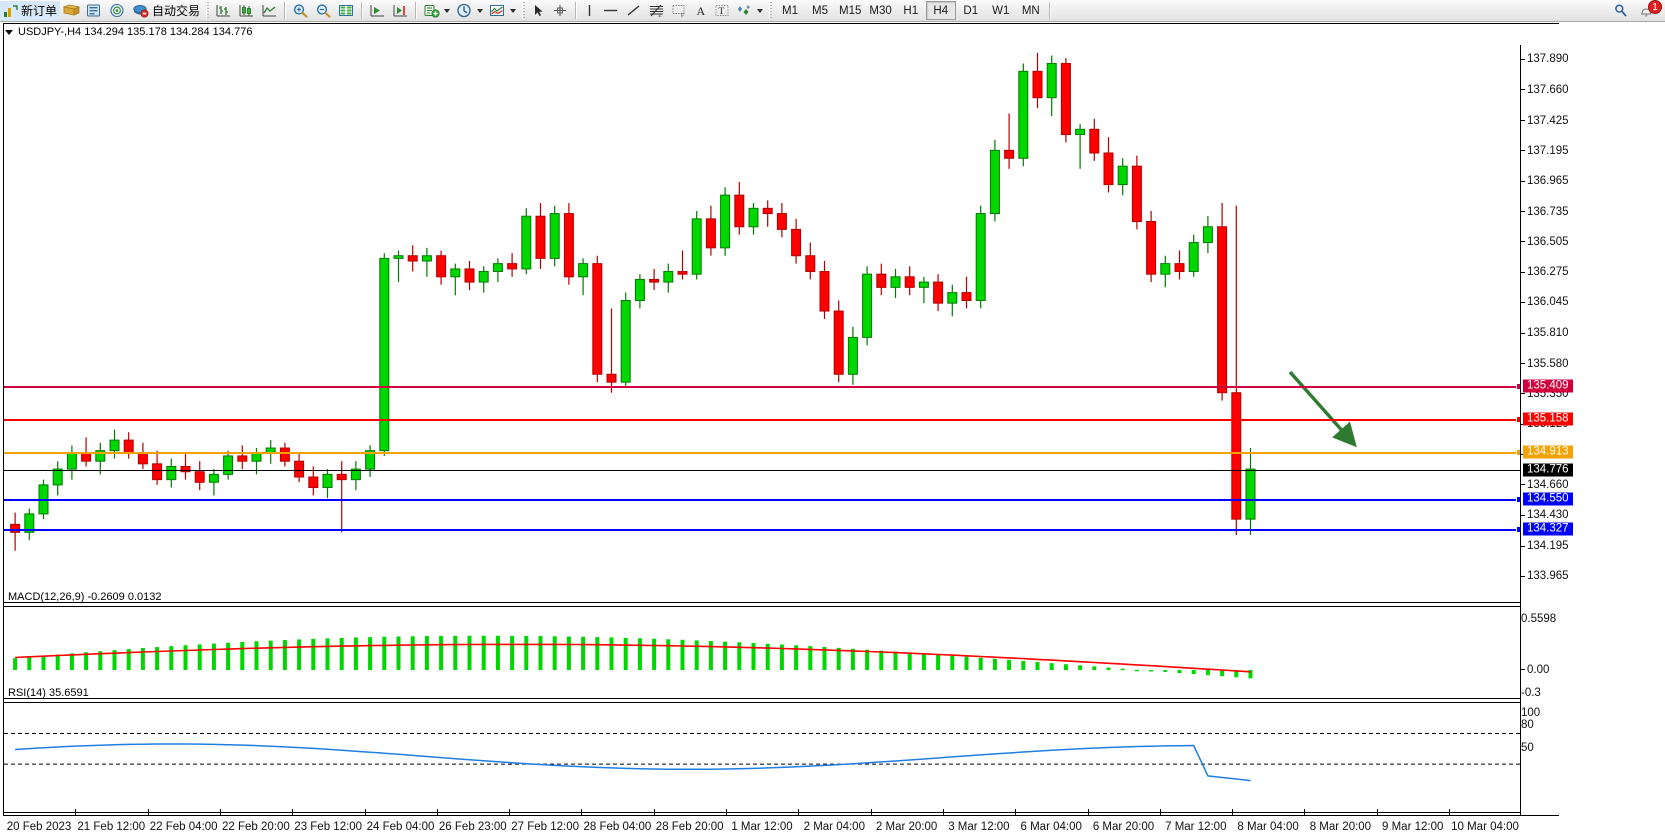 This screenshot has width=1665, height=838. What do you see at coordinates (1535, 670) in the screenshot?
I see `macd-axis-tick: 0.00` at bounding box center [1535, 670].